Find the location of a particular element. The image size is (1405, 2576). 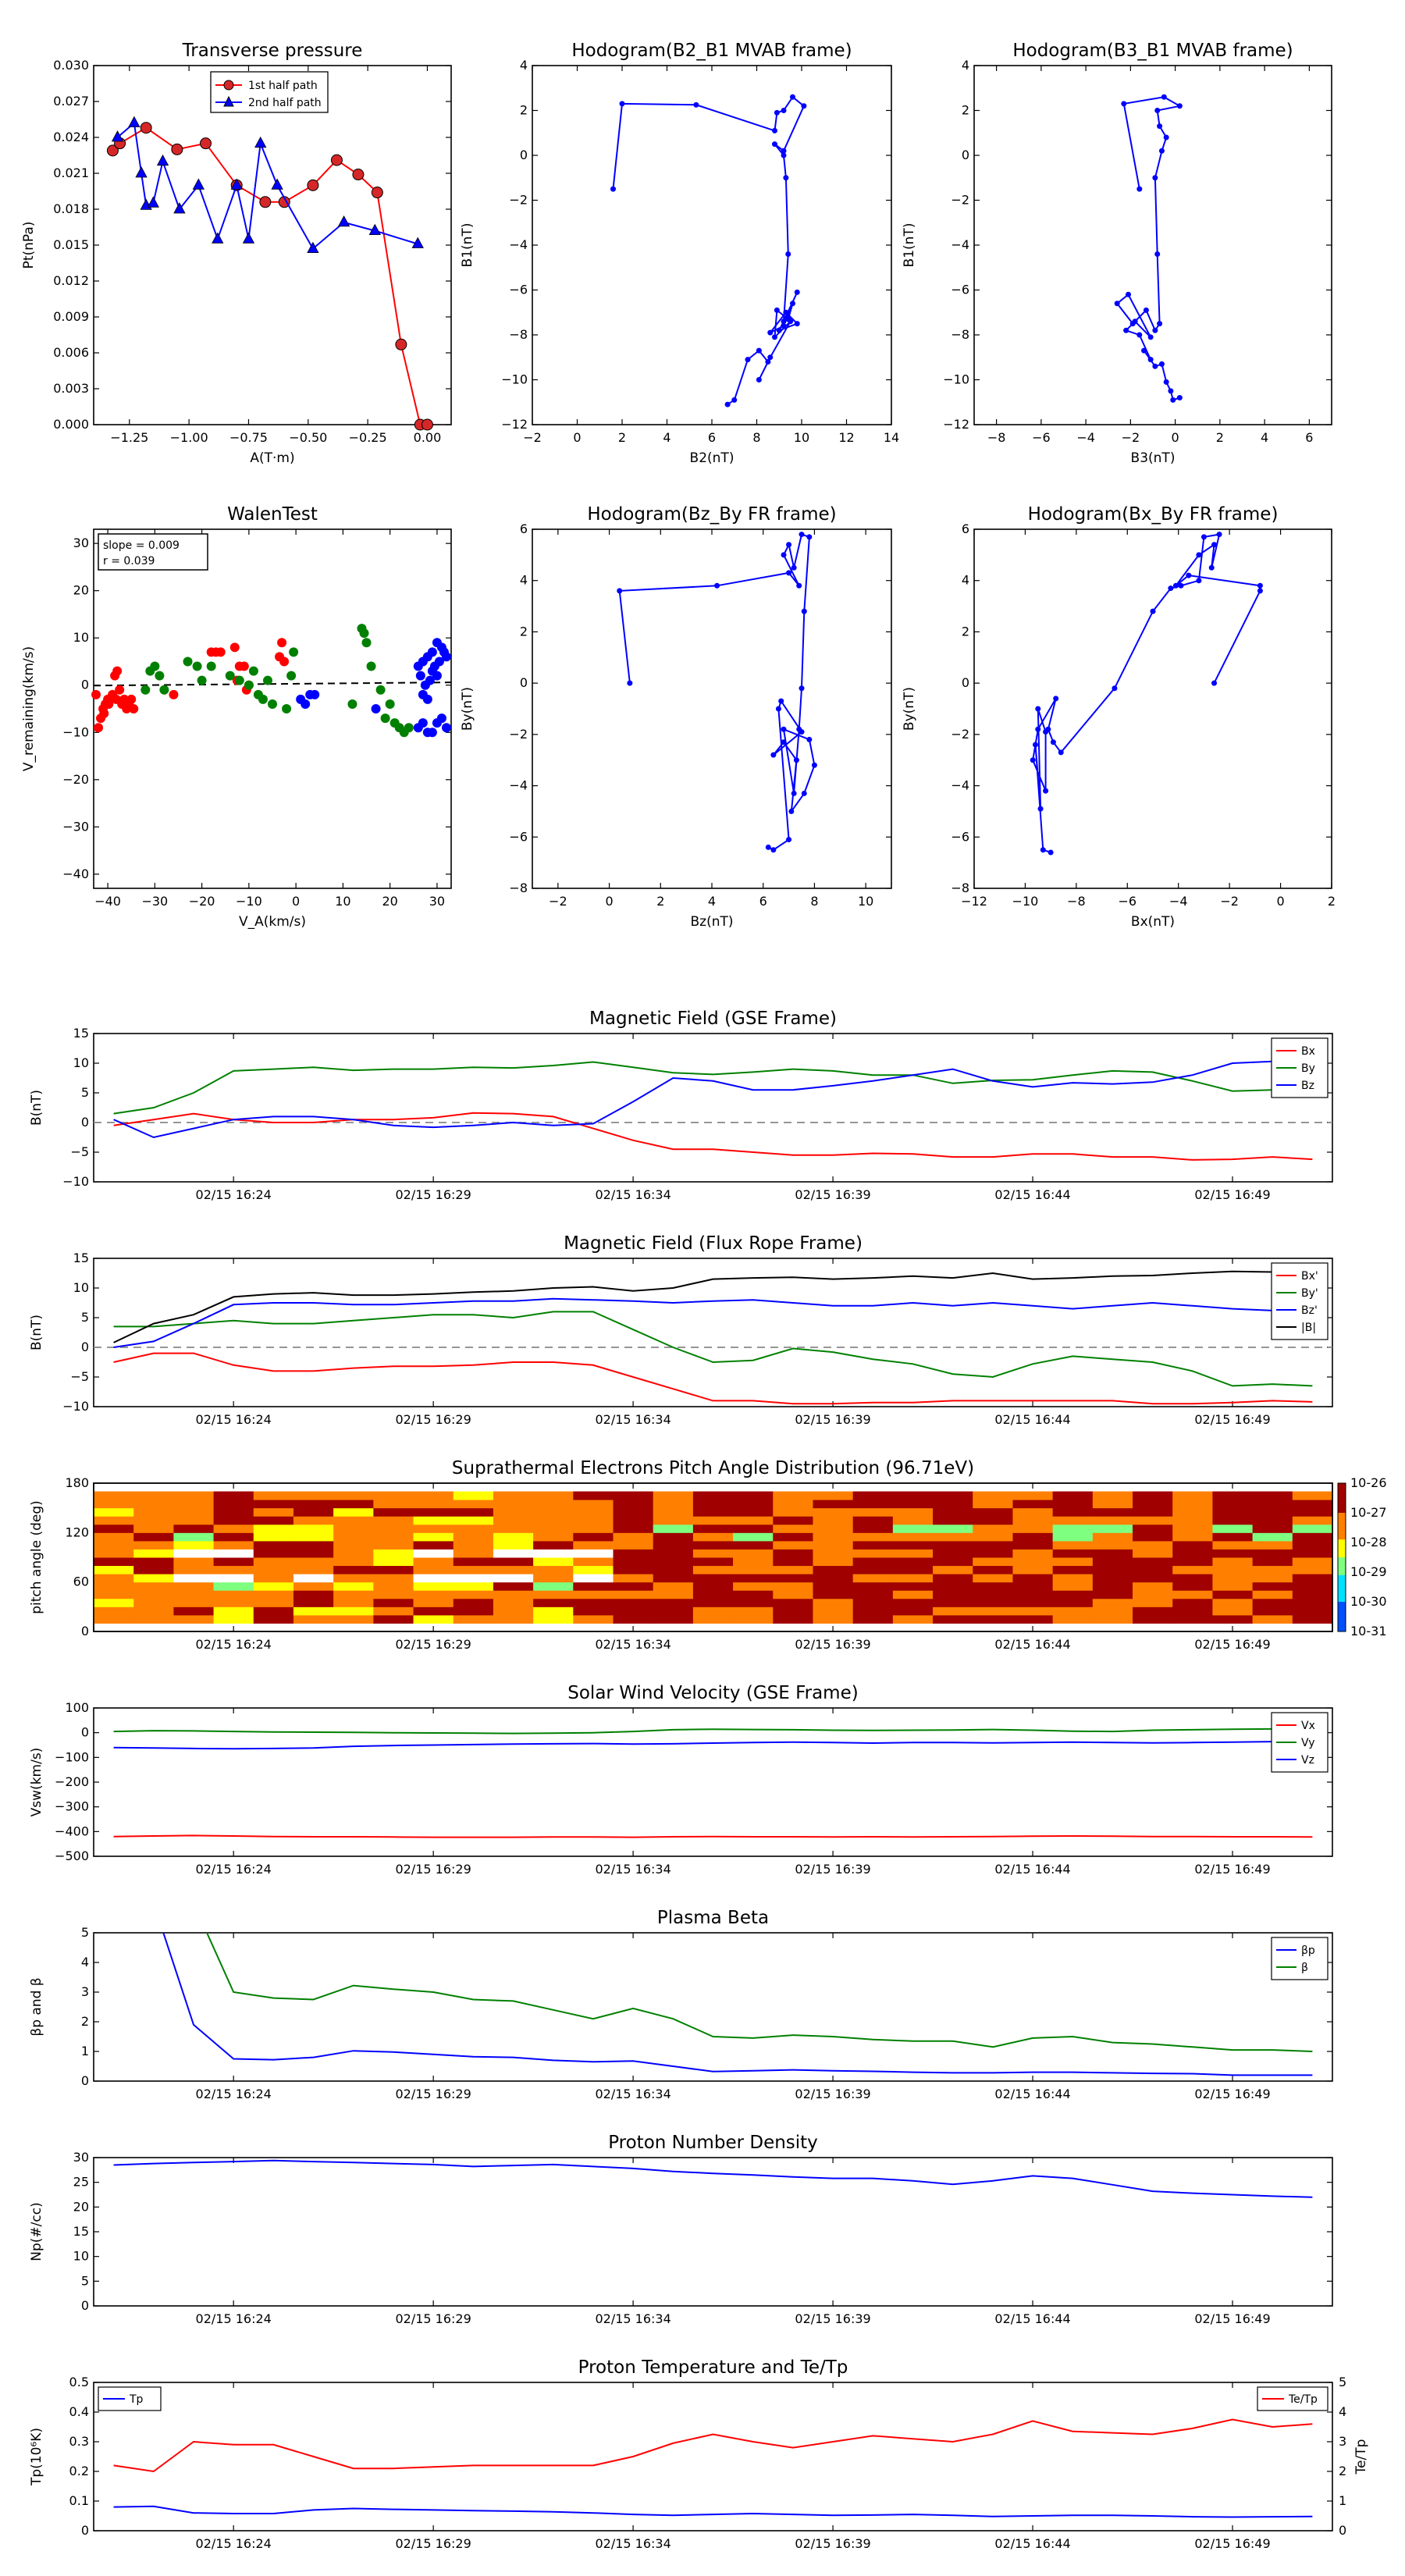

y-tick-label: −20 is located at coordinates (76, 779).